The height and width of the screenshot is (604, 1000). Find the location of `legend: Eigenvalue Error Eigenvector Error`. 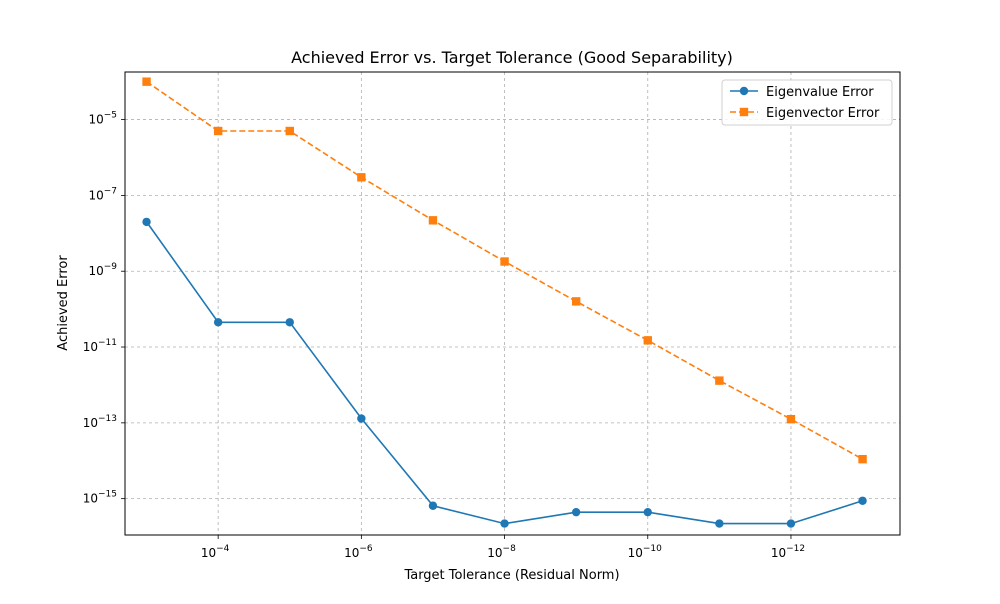

legend: Eigenvalue Error Eigenvector Error is located at coordinates (807, 102).